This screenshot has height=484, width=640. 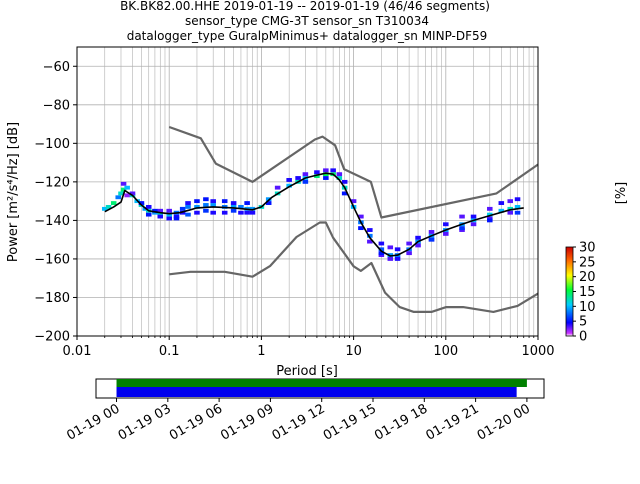 What do you see at coordinates (55, 202) in the screenshot?
I see `y-axis: −200 −180 −160 −140 −120 −100 −80 −60` at bounding box center [55, 202].